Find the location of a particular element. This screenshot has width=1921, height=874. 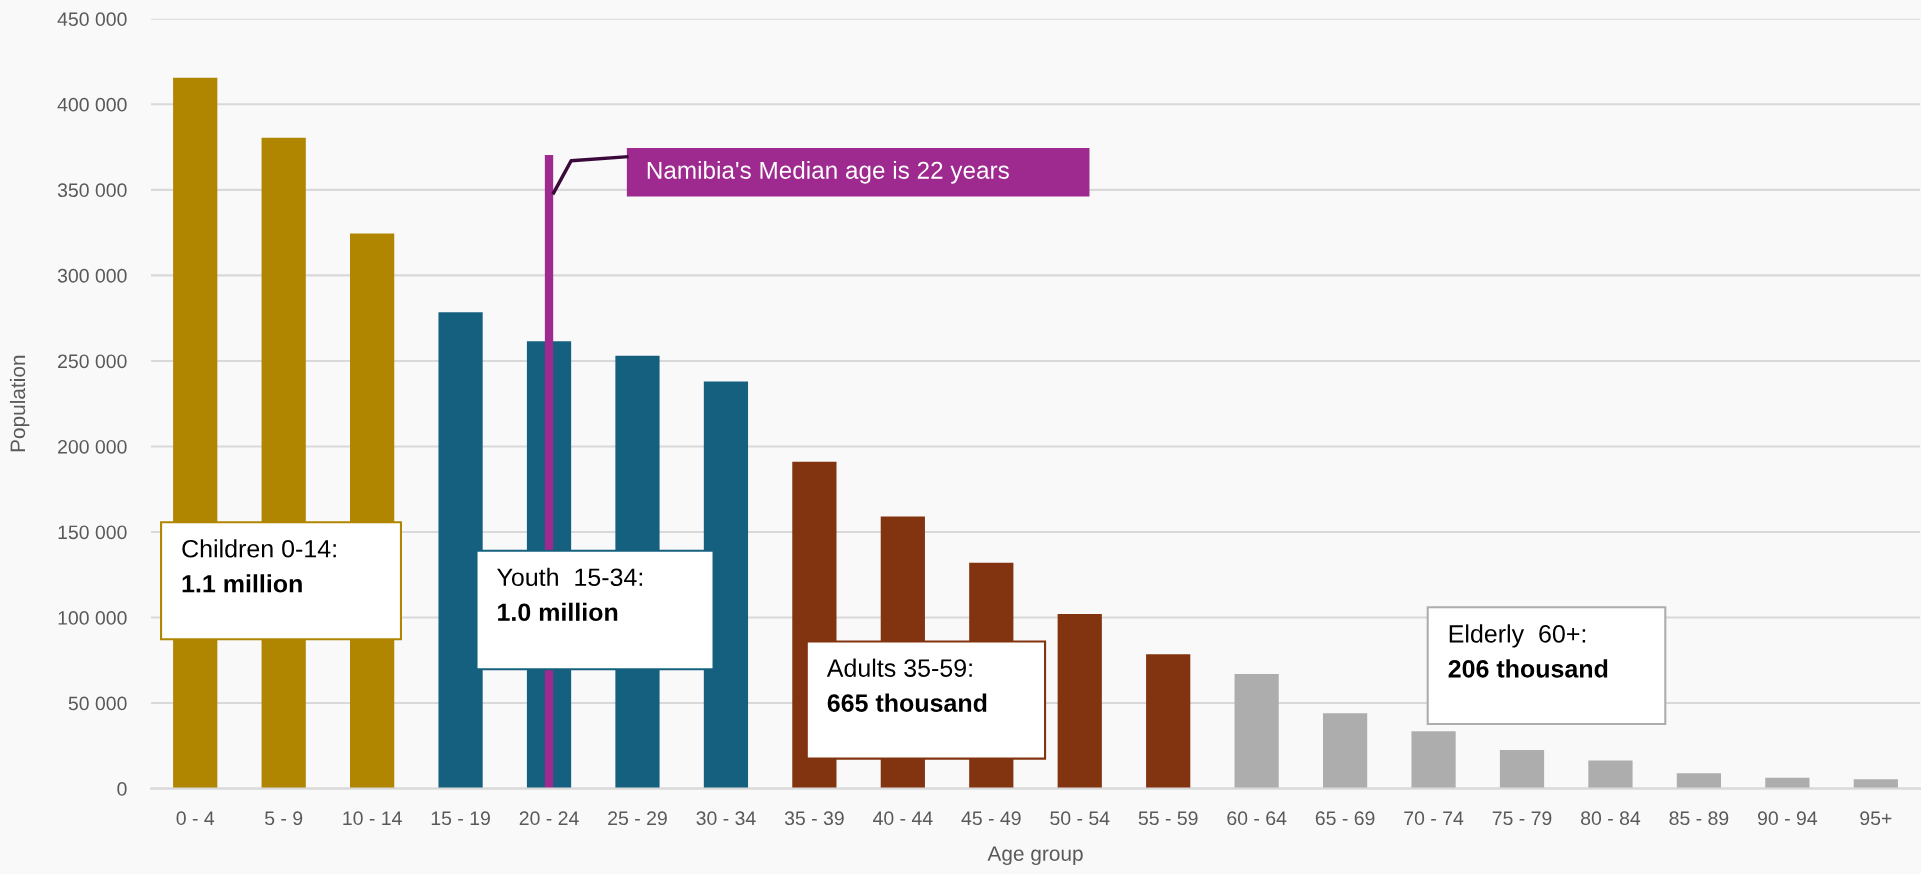

annotation: Children 0-14: 1.1 million is located at coordinates (259, 566).